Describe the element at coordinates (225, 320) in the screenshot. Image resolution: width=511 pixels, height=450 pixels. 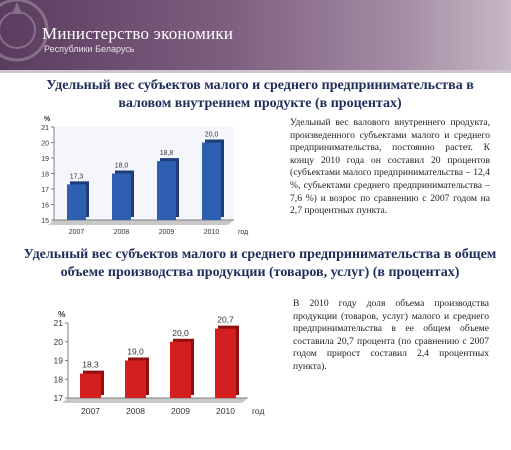
I see `data-label: 20,7` at that location.